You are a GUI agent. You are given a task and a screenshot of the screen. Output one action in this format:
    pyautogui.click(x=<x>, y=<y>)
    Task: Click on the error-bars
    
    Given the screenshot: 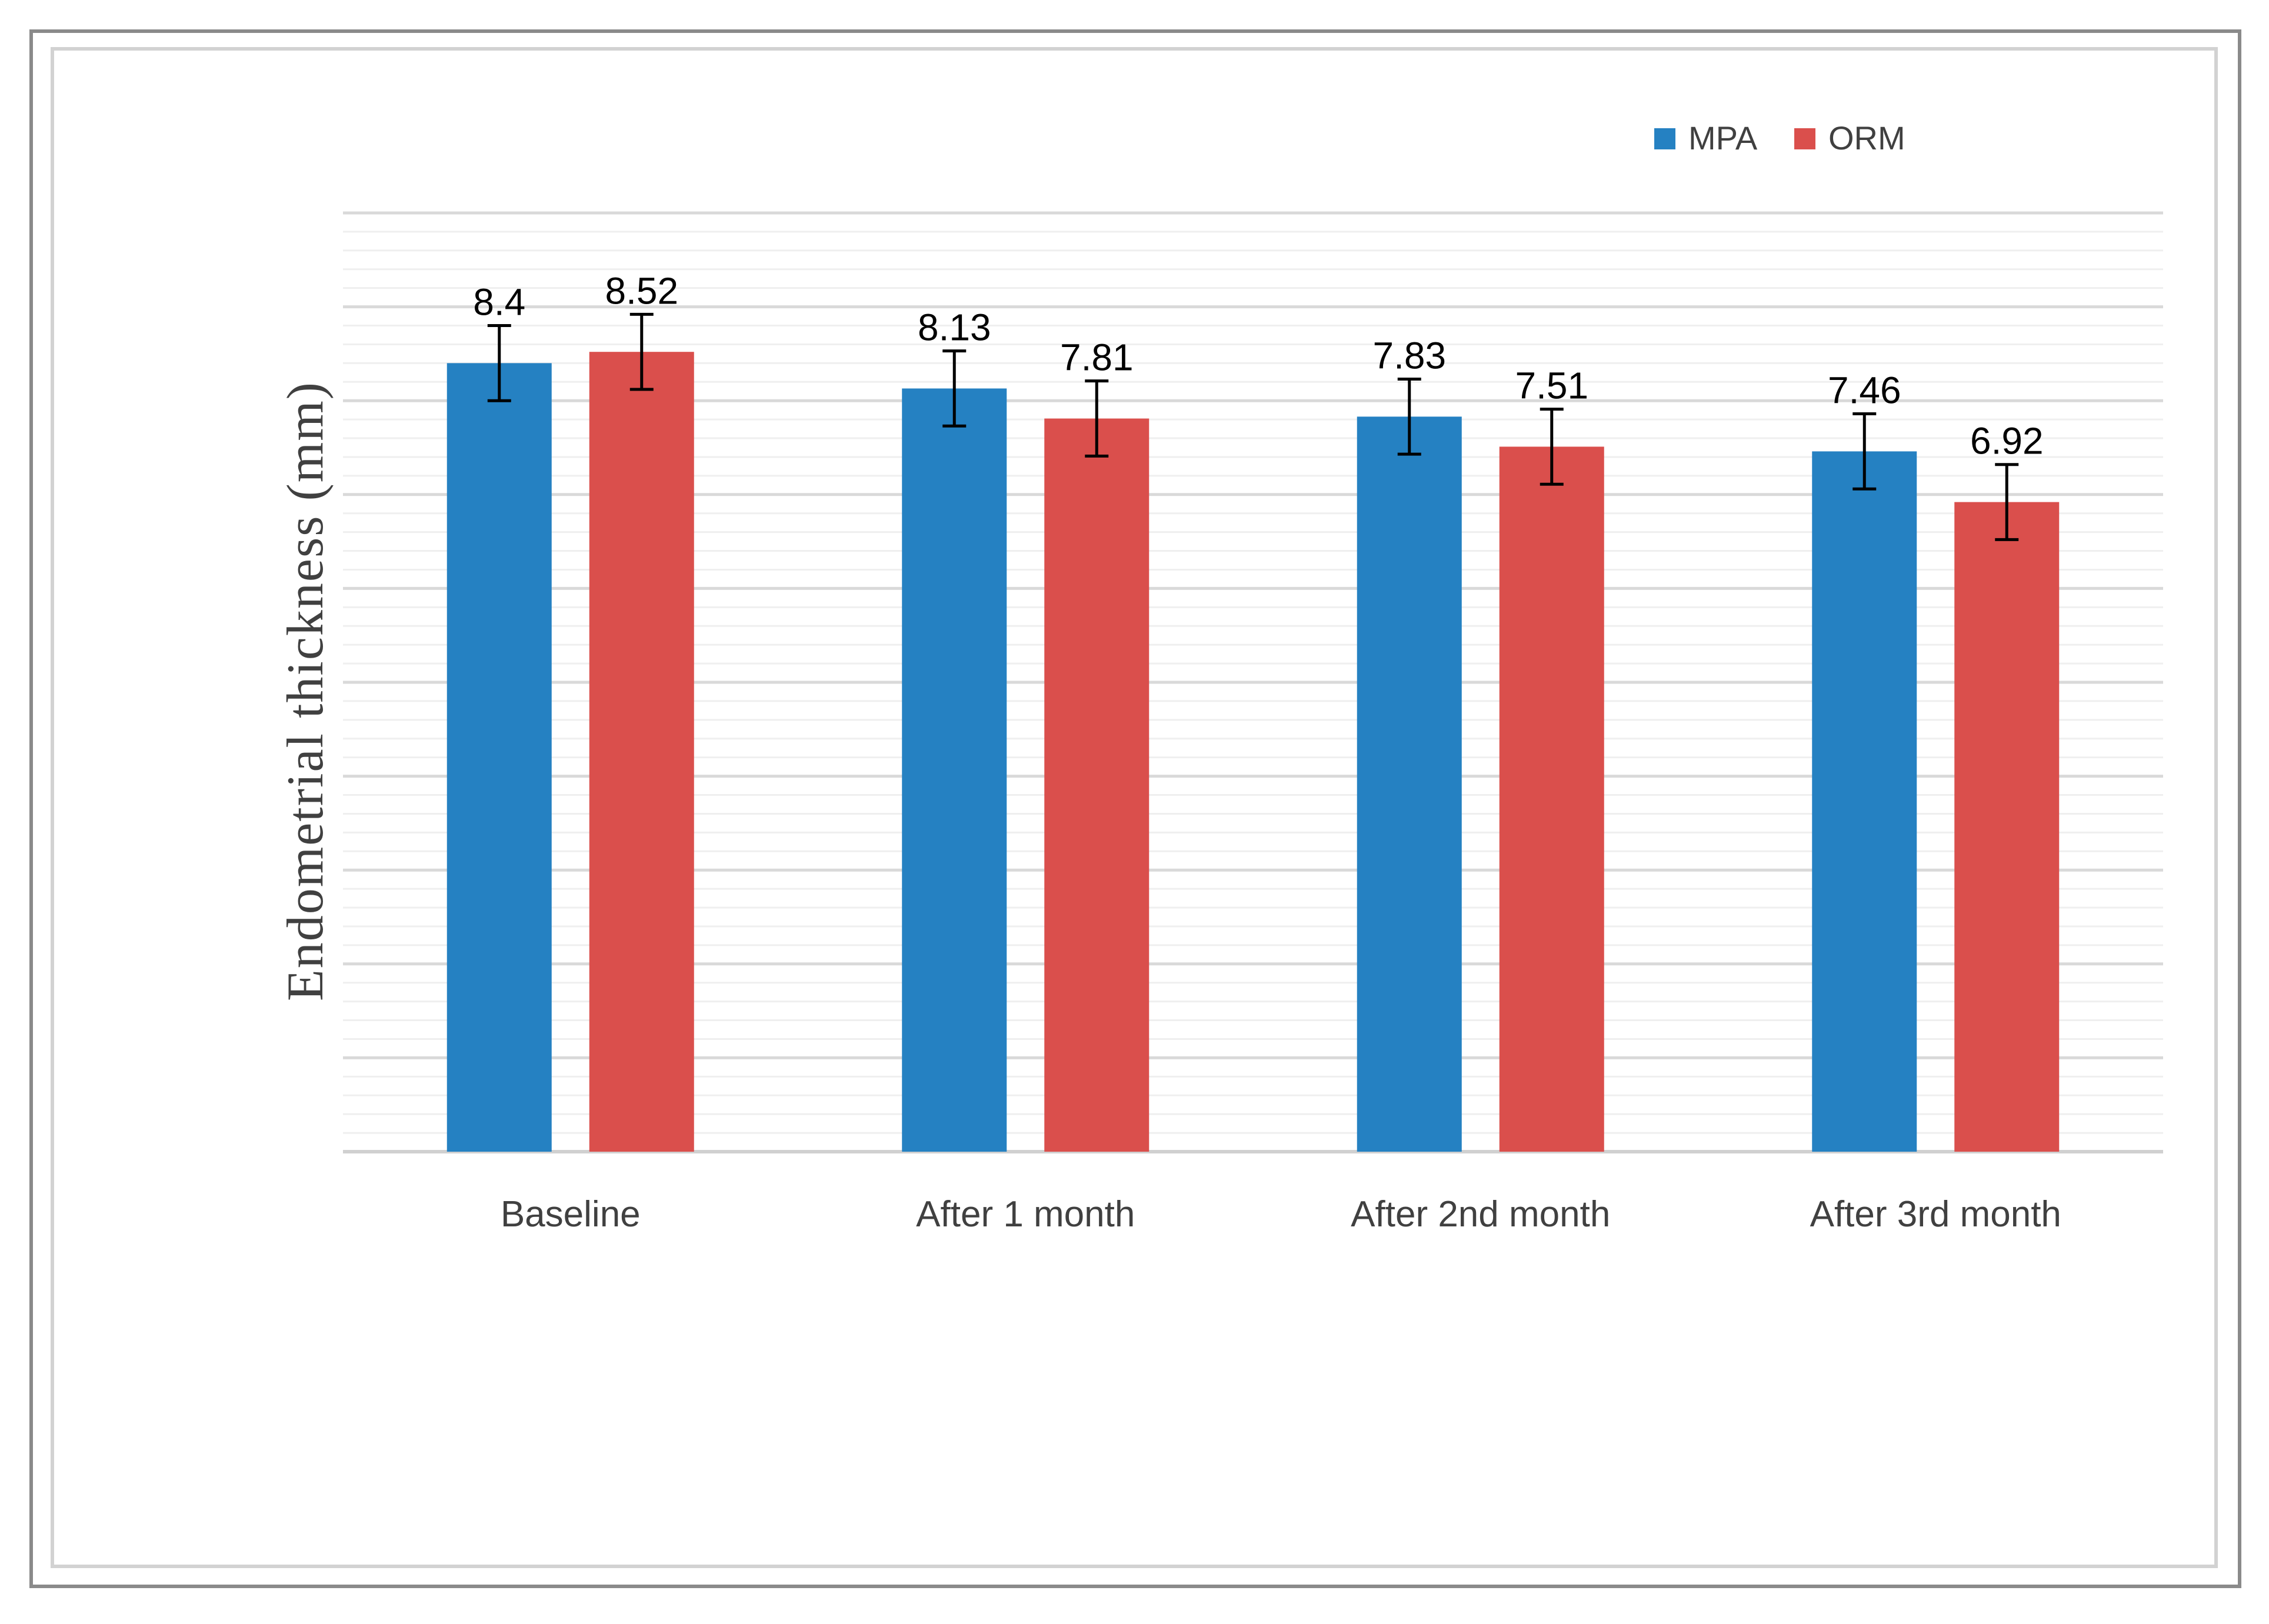 What is the action you would take?
    pyautogui.click(x=1253, y=427)
    